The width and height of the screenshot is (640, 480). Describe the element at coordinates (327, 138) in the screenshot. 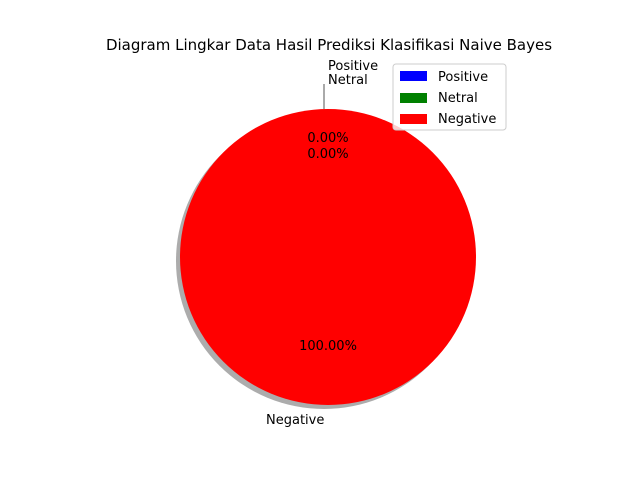

I see `slice-percent-positive: 0.00%` at that location.